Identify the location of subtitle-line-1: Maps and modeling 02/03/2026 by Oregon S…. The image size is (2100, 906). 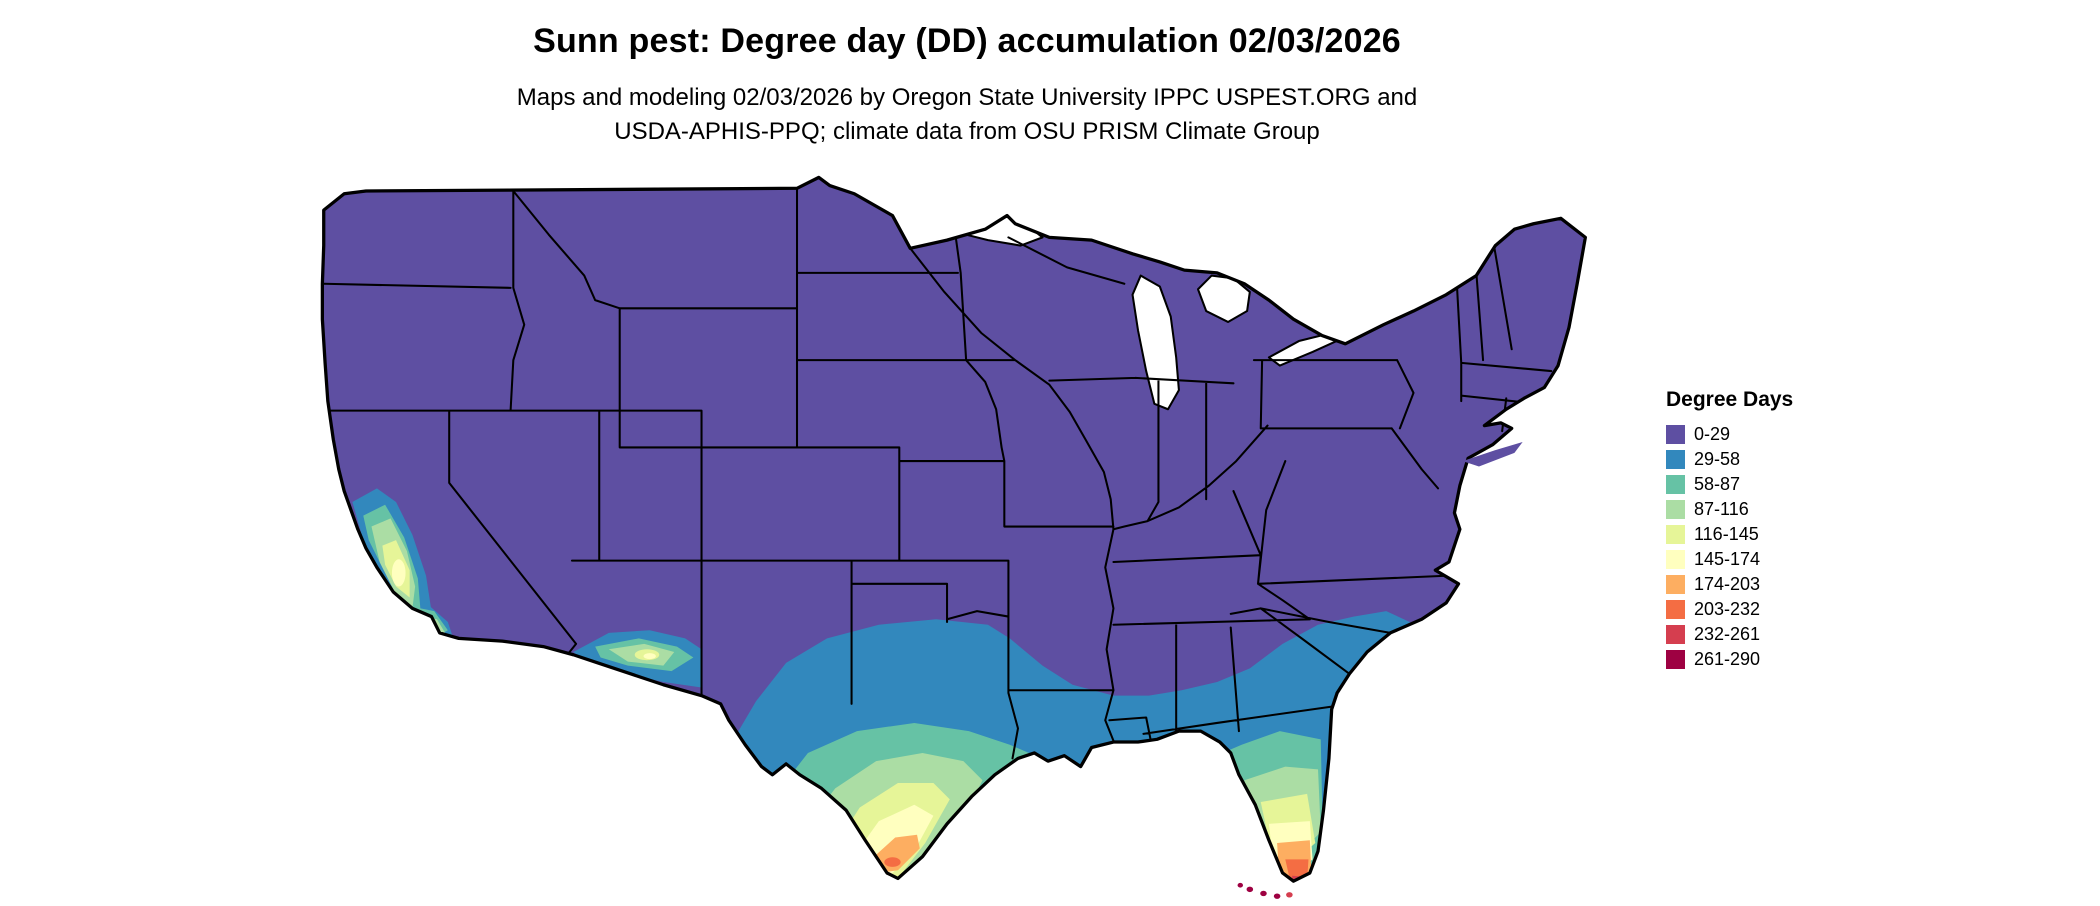
(967, 97).